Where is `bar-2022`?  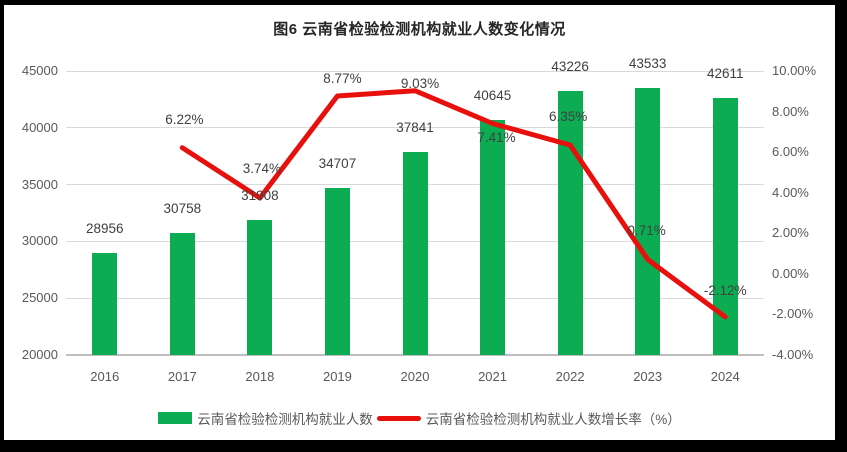
bar-2022 is located at coordinates (570, 223).